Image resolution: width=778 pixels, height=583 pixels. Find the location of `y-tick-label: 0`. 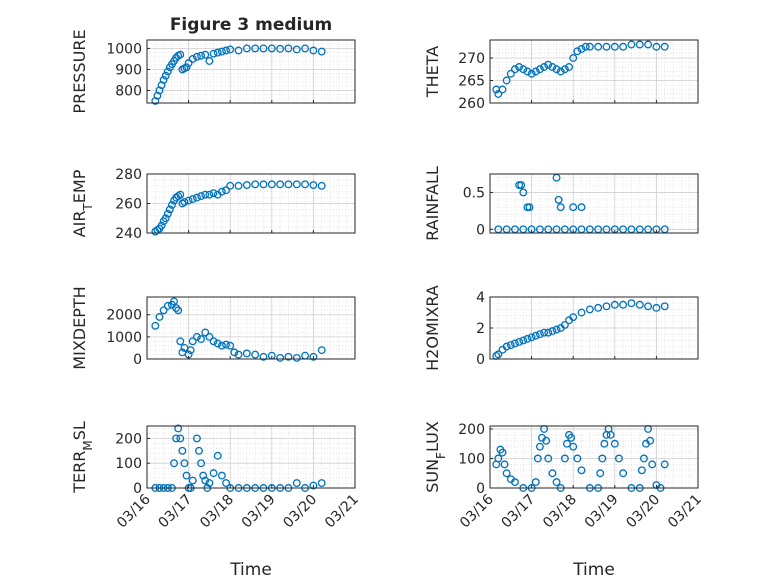

y-tick-label: 0 is located at coordinates (137, 489).